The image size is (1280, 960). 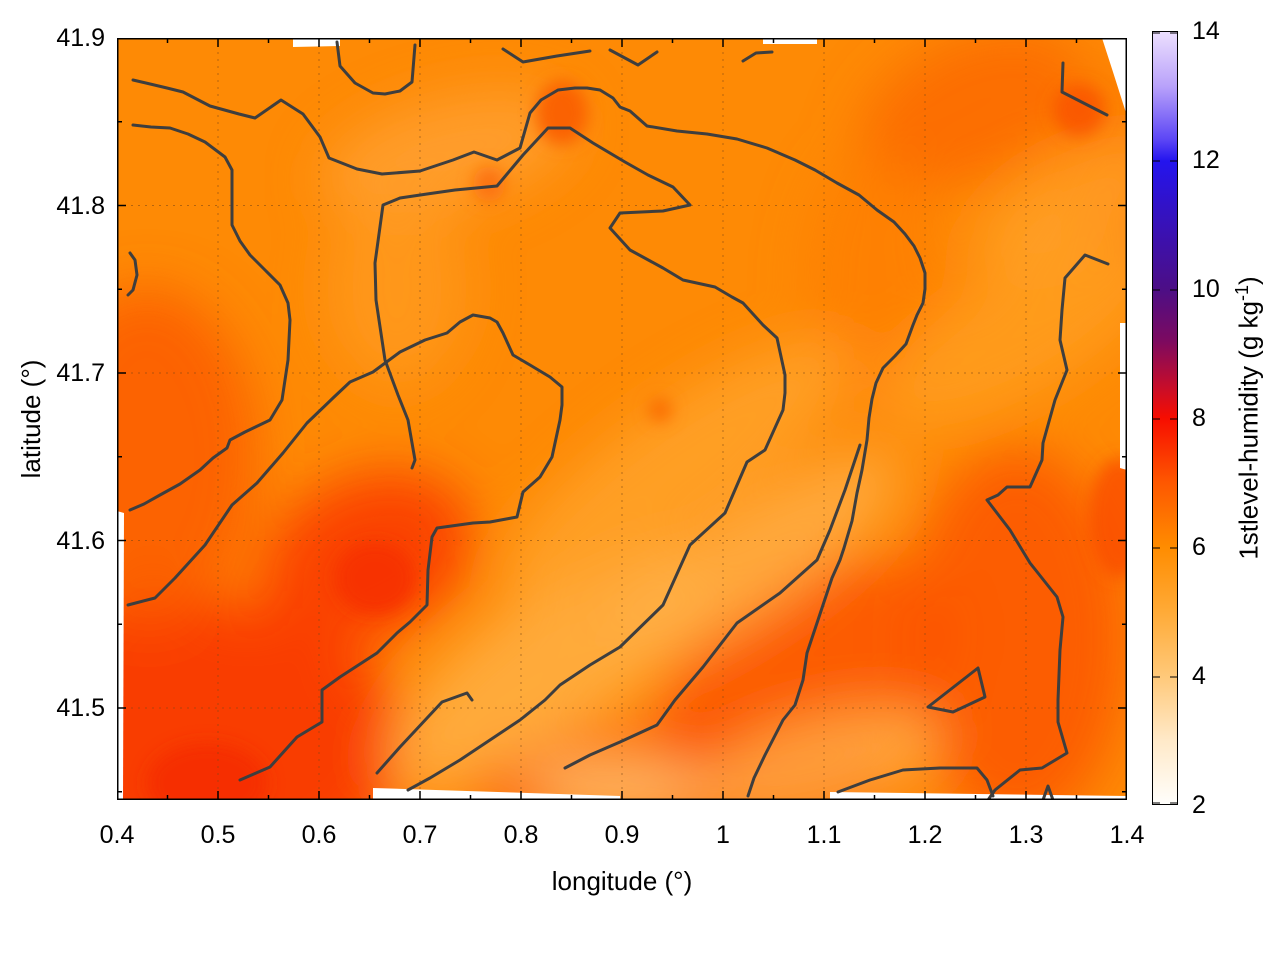 I want to click on x-tick-label: 0.5, so click(x=218, y=835).